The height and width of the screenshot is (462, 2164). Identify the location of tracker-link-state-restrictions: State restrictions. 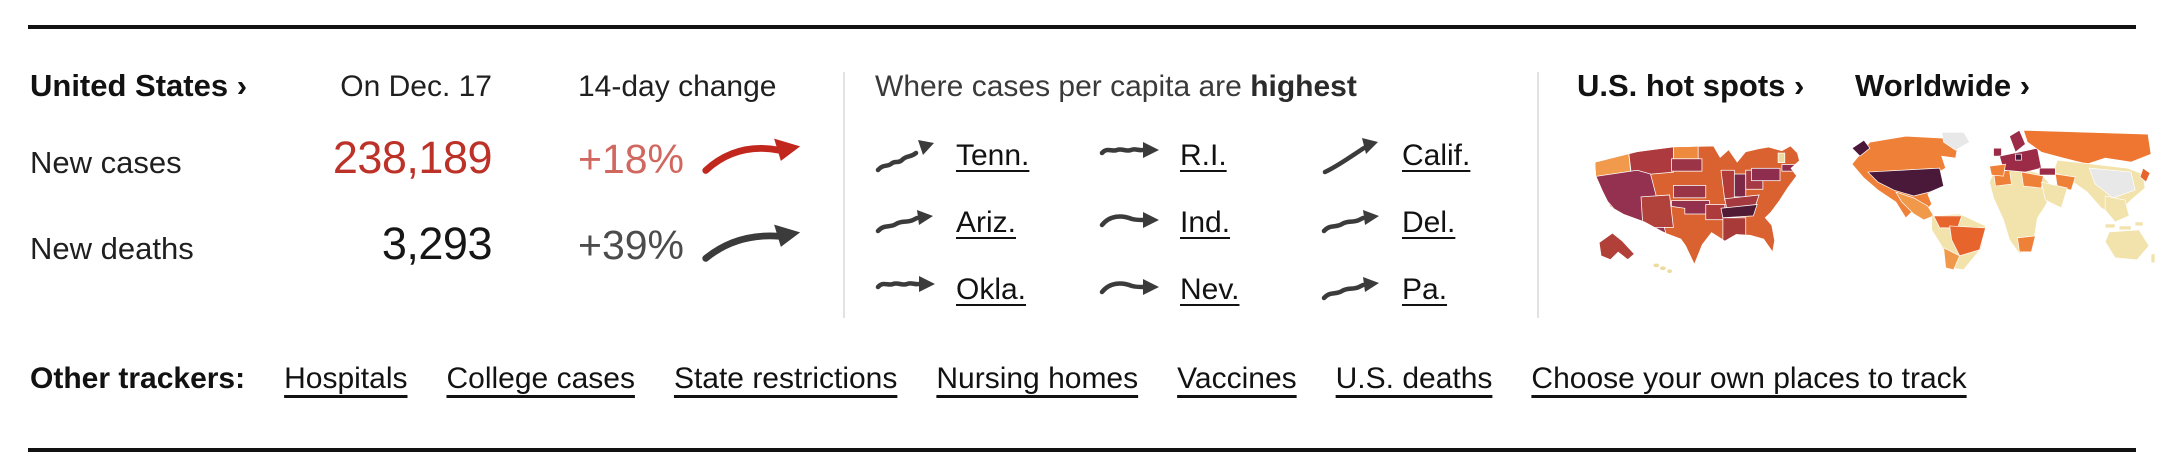
(785, 378).